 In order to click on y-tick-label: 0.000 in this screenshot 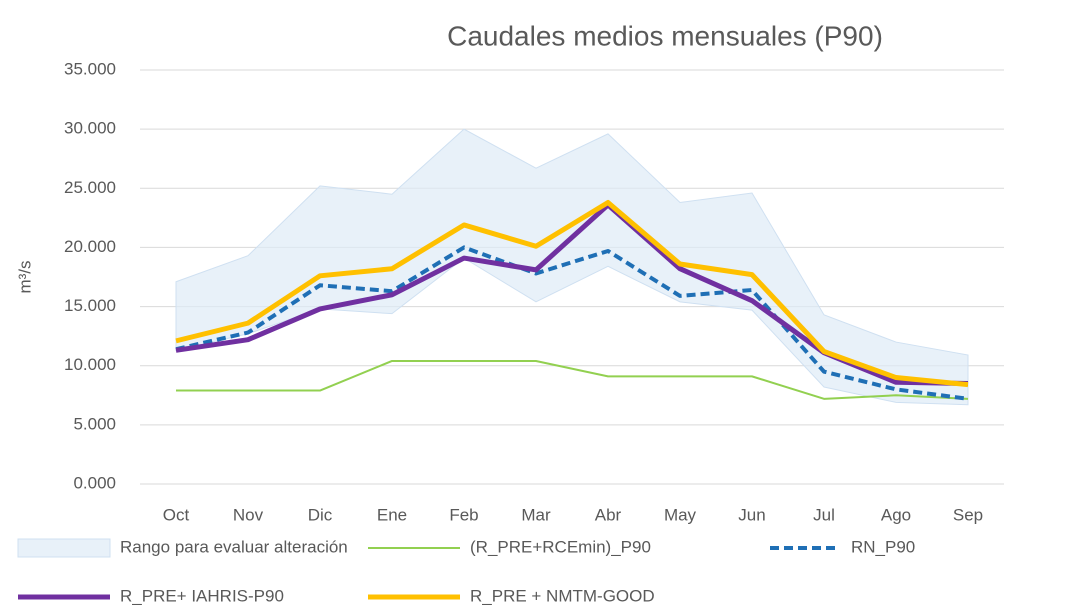, I will do `click(94, 482)`.